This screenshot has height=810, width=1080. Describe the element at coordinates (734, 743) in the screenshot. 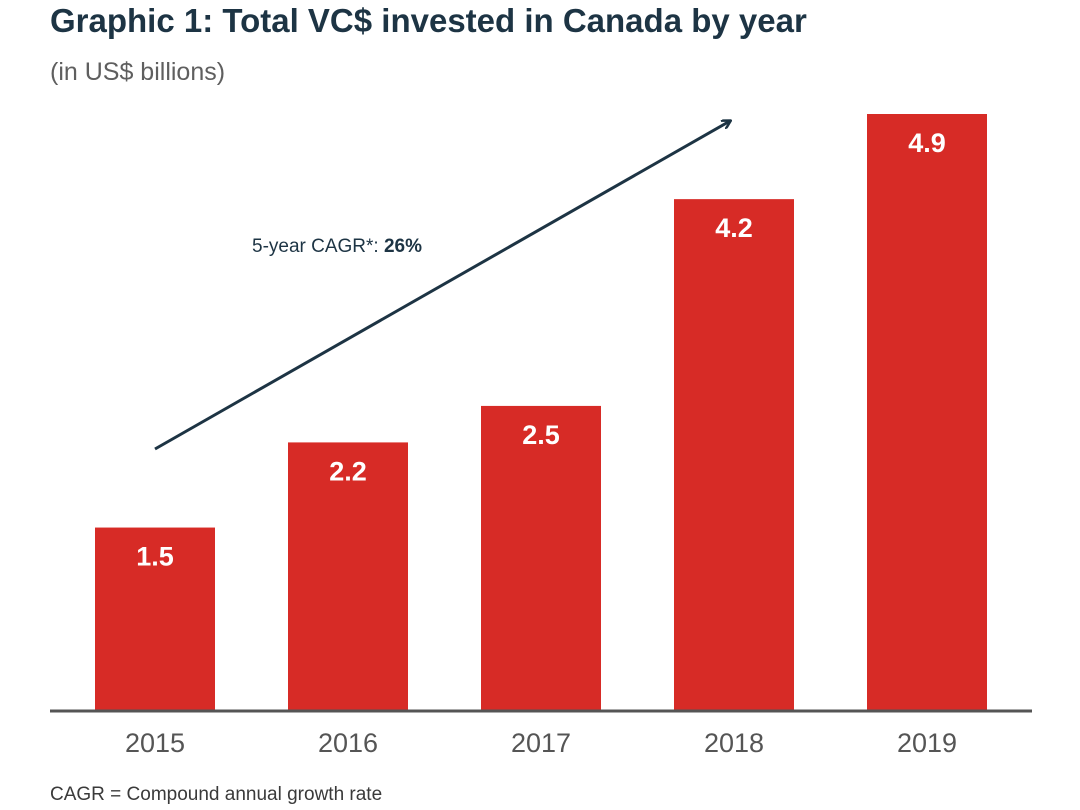

I see `x-tick-label-2018: 2018` at that location.